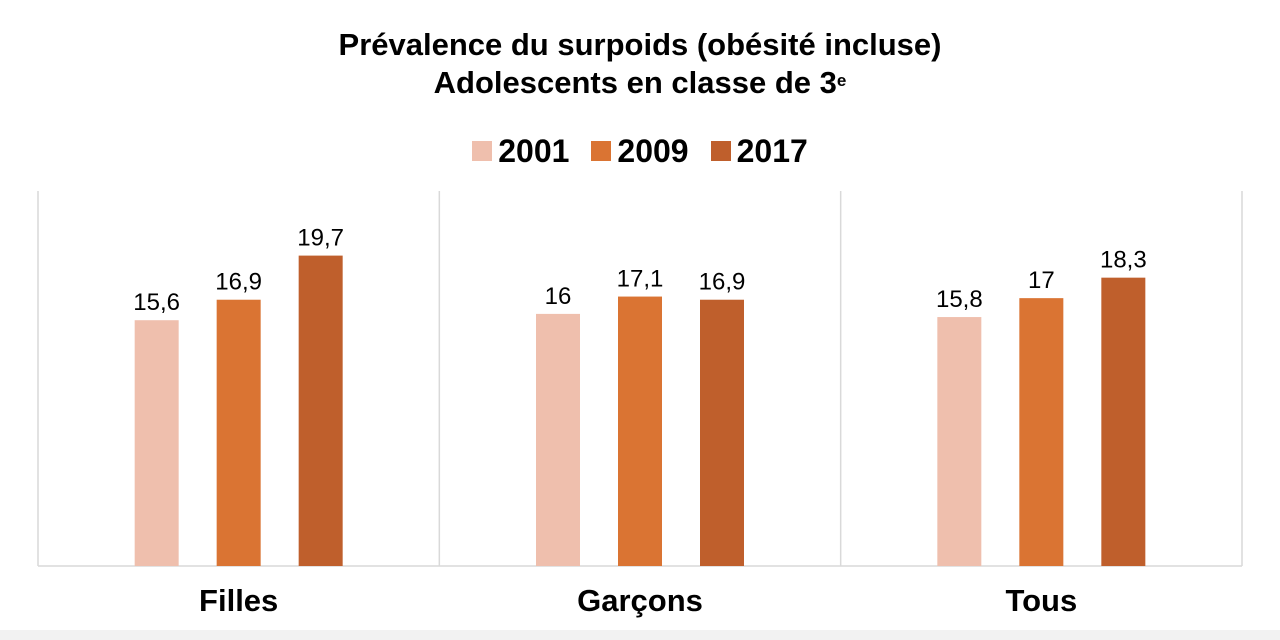 This screenshot has width=1280, height=640. I want to click on data-label-2009-0: 16,9, so click(238, 282).